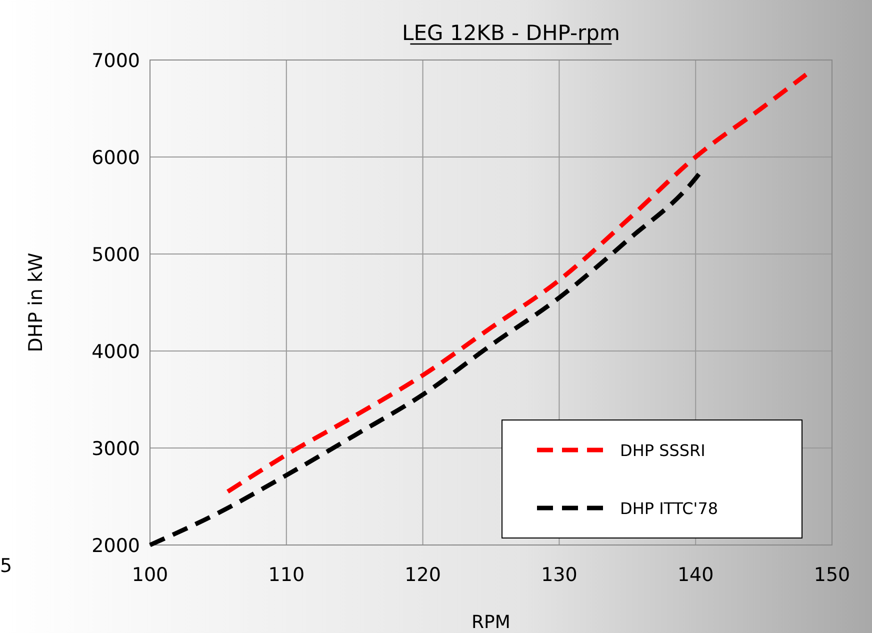 This screenshot has width=872, height=633. Describe the element at coordinates (116, 61) in the screenshot. I see `y-tick-label: 7000` at that location.